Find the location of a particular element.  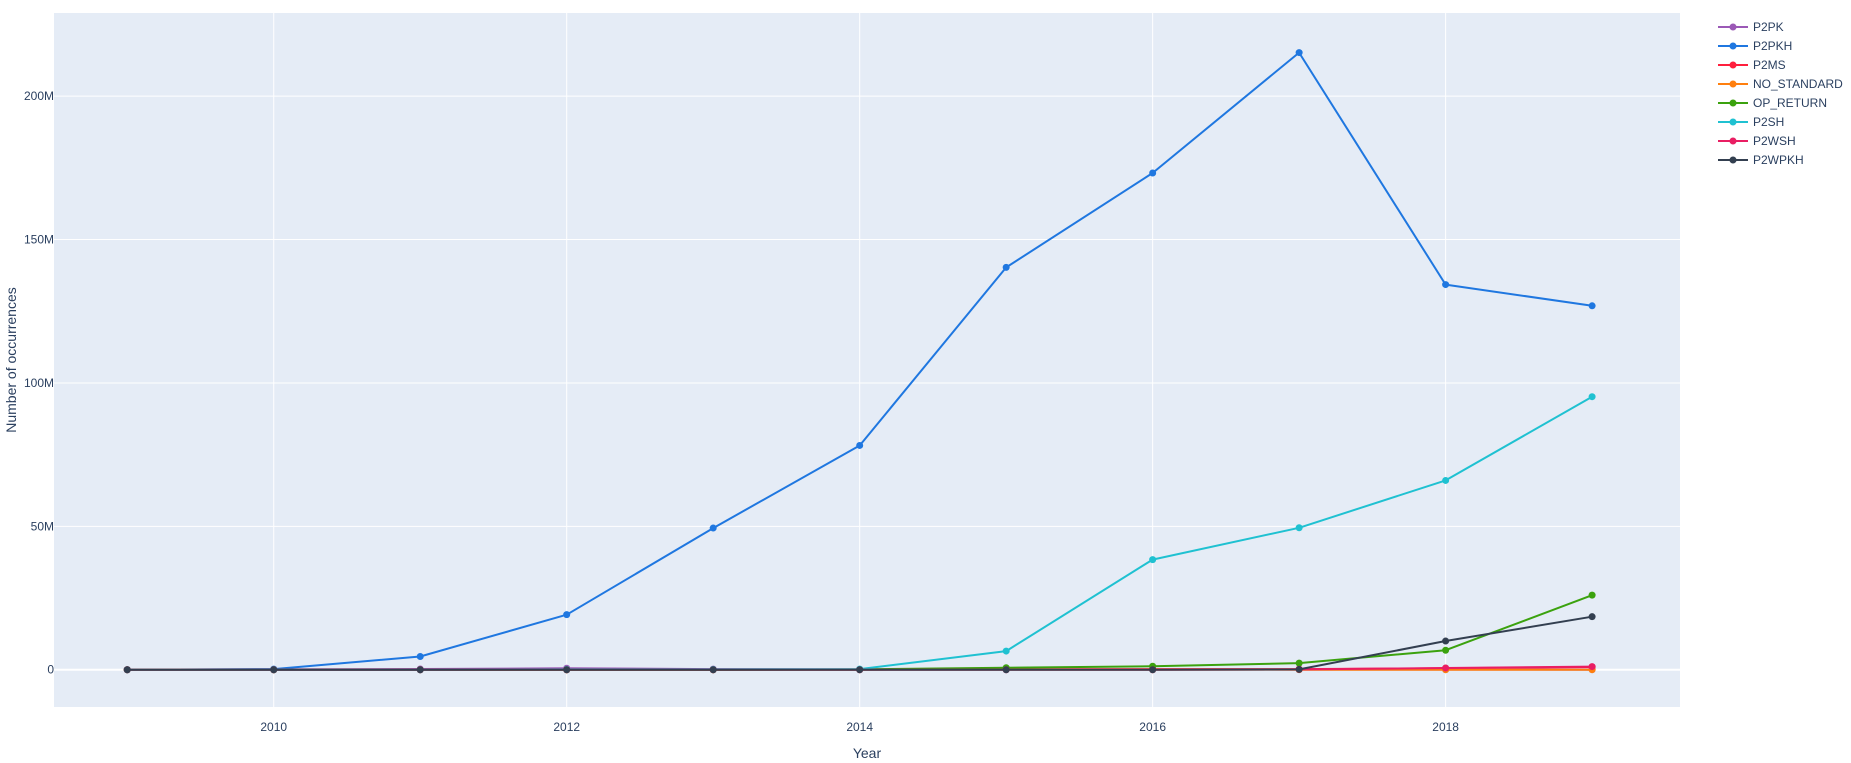

legend-item: P2MS is located at coordinates (1752, 65).